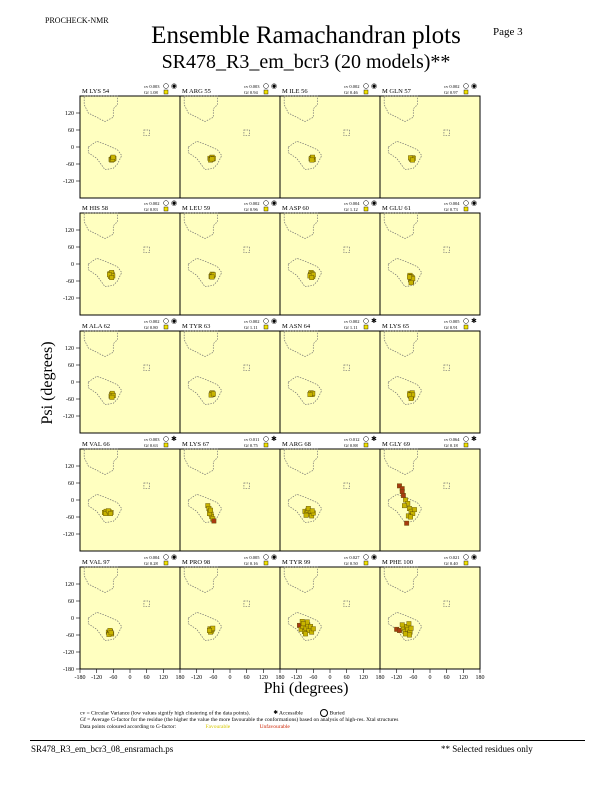 Image resolution: width=612 pixels, height=792 pixels. I want to click on legend-accessible: Accessible, so click(291, 713).